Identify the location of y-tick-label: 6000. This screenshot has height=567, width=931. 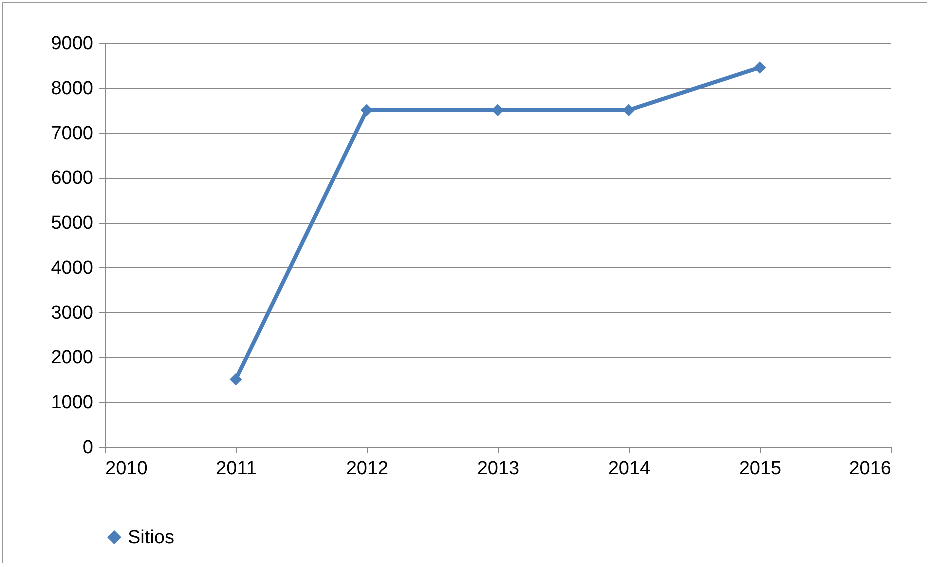
(72, 179).